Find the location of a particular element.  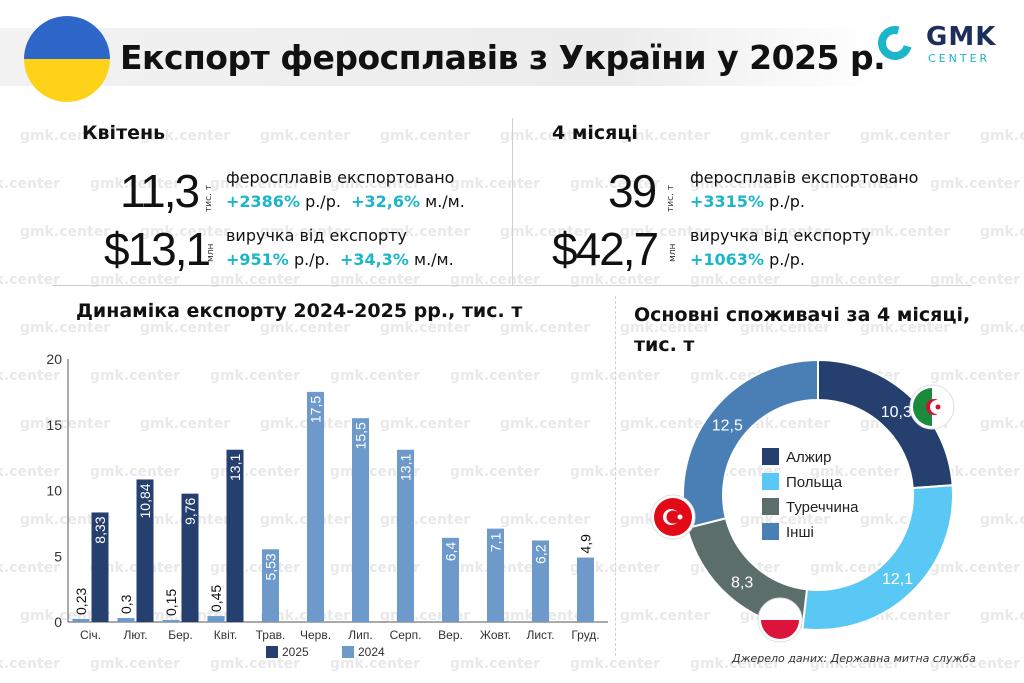

donut-value-label: 12,1 is located at coordinates (897, 579).